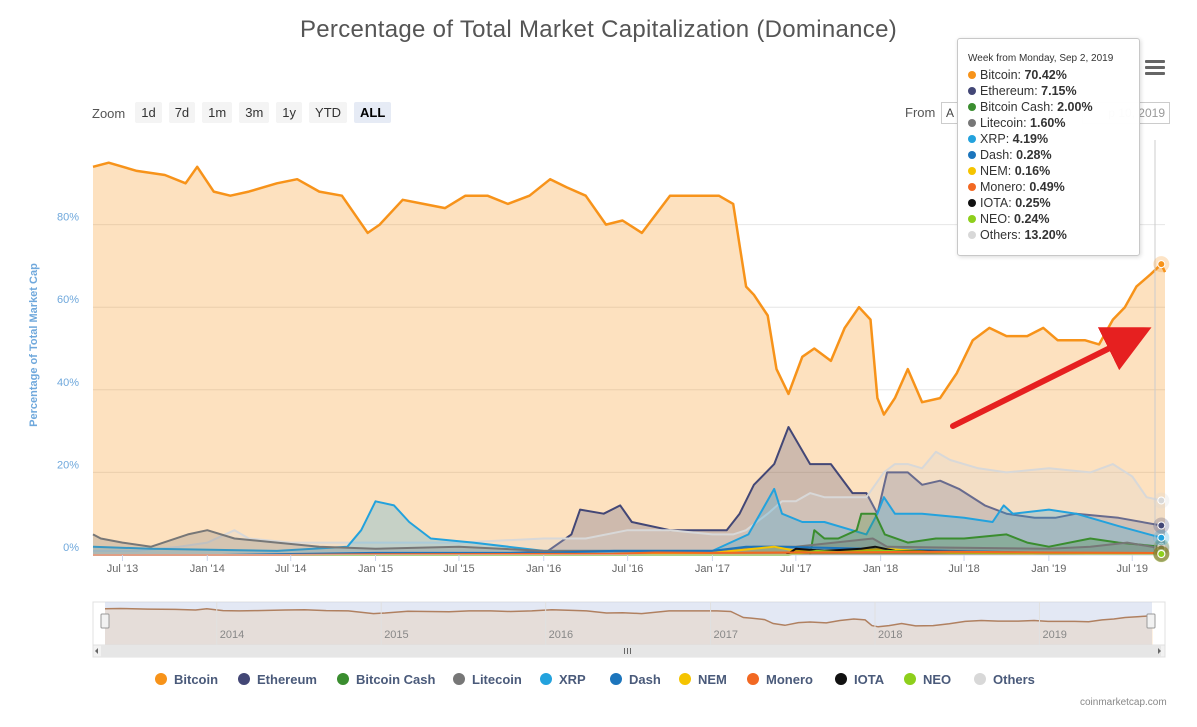 The width and height of the screenshot is (1197, 727). Describe the element at coordinates (105, 621) in the screenshot. I see `navigator-left-handle` at that location.